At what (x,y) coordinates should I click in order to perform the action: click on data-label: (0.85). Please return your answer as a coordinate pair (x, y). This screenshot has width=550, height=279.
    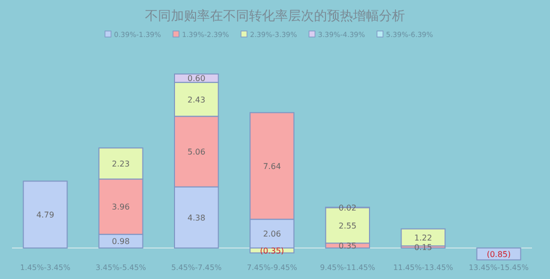
    Looking at the image, I should click on (498, 254).